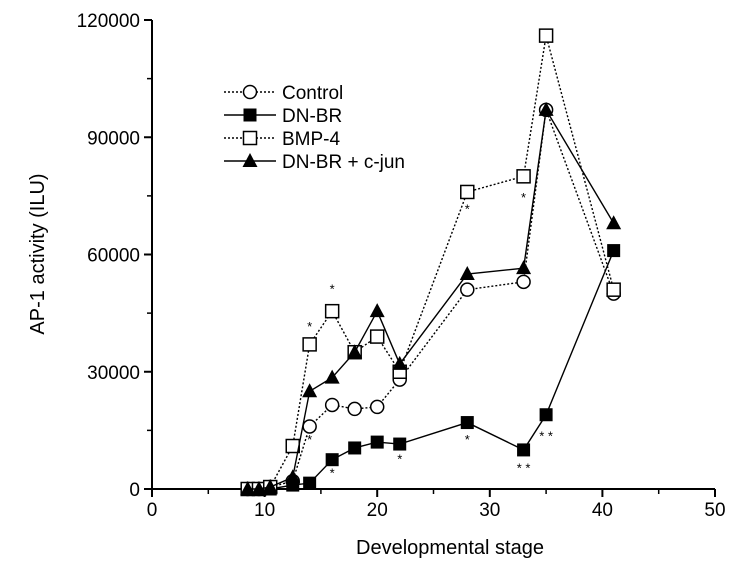 The width and height of the screenshot is (749, 566). I want to click on legend-entry-control: Control, so click(283, 93).